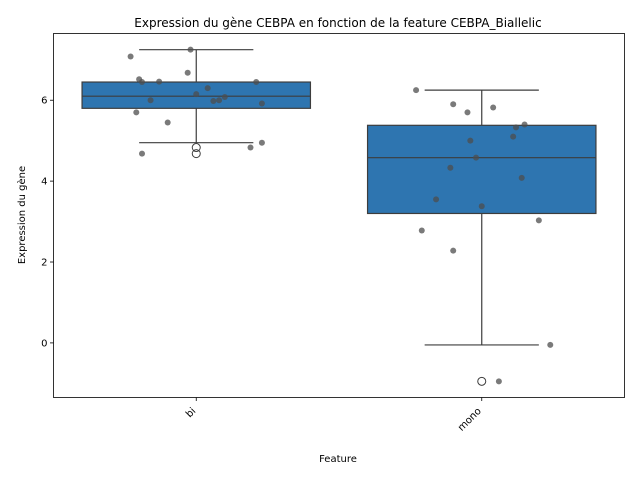 The height and width of the screenshot is (479, 639). I want to click on y-tick-label: 2, so click(44, 263).